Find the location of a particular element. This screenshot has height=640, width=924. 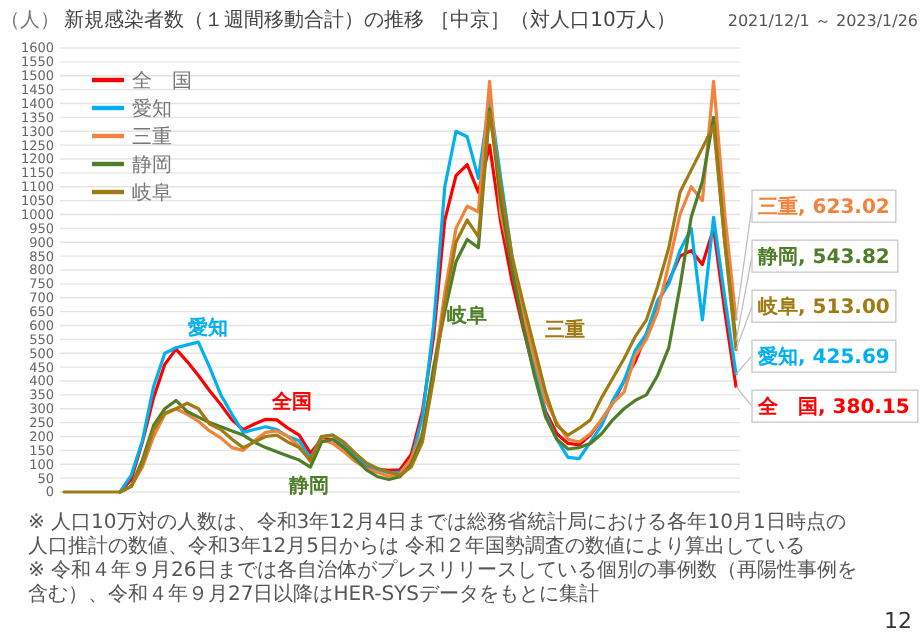

data-label: 愛知, 425.69 is located at coordinates (824, 357).